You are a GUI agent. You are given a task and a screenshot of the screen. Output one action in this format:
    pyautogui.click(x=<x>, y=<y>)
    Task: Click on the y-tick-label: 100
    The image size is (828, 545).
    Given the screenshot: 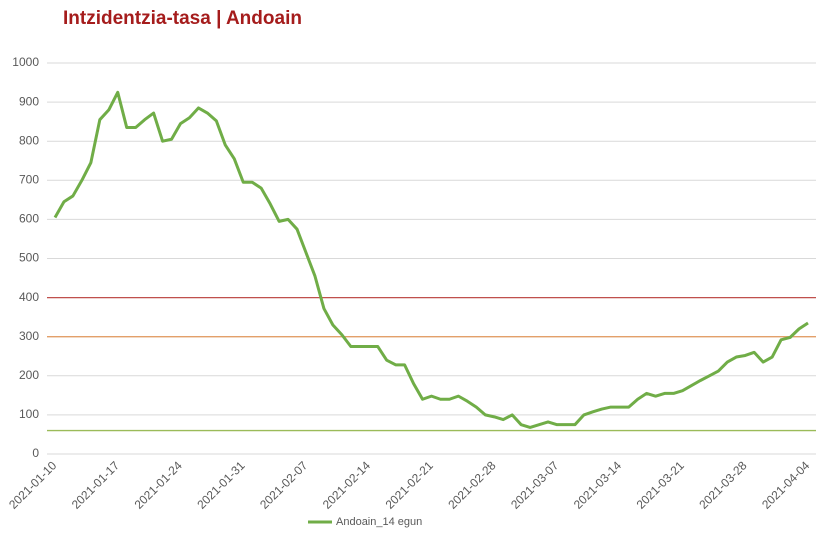 What is the action you would take?
    pyautogui.click(x=29, y=414)
    